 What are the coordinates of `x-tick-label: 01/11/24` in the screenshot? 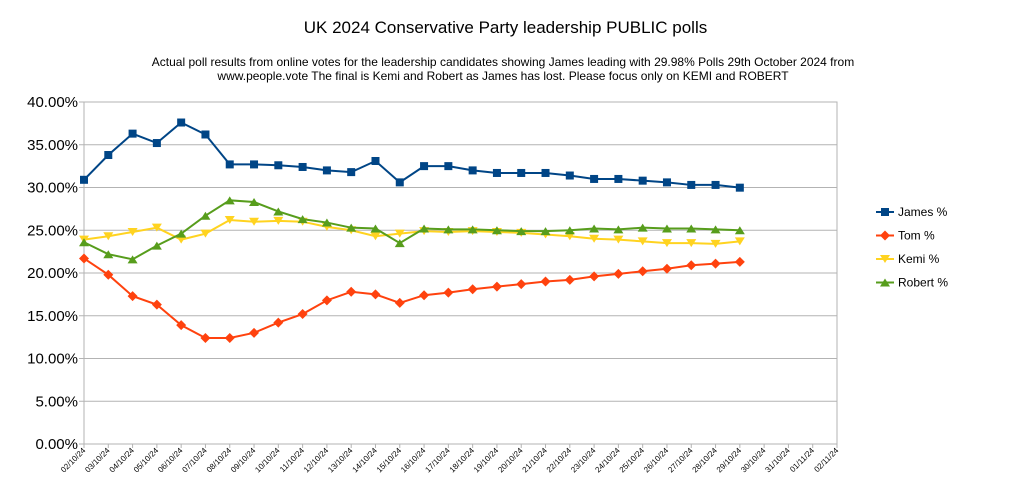 It's located at (802, 460).